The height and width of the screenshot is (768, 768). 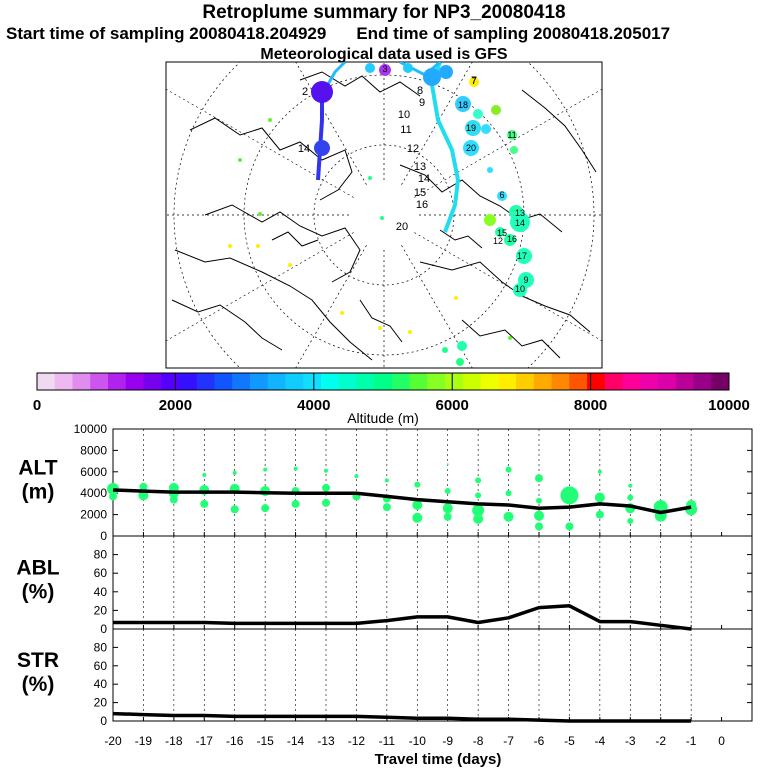 I want to click on panel-ylabel: STR, so click(x=38, y=660).